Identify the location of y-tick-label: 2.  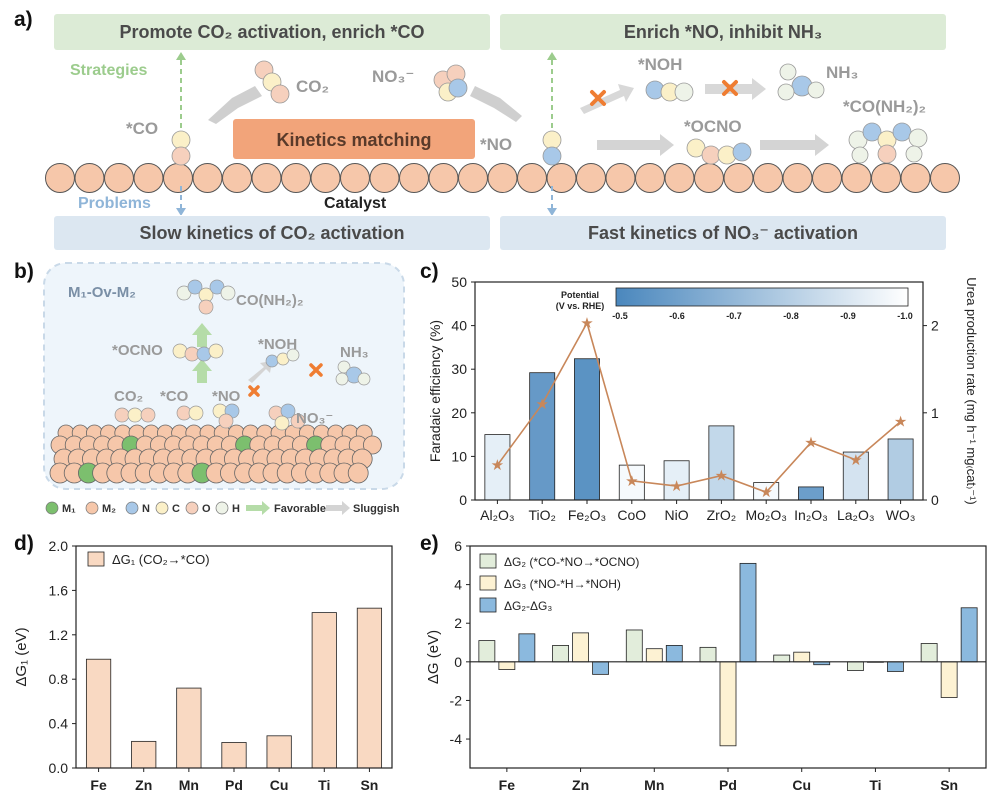
(458, 623).